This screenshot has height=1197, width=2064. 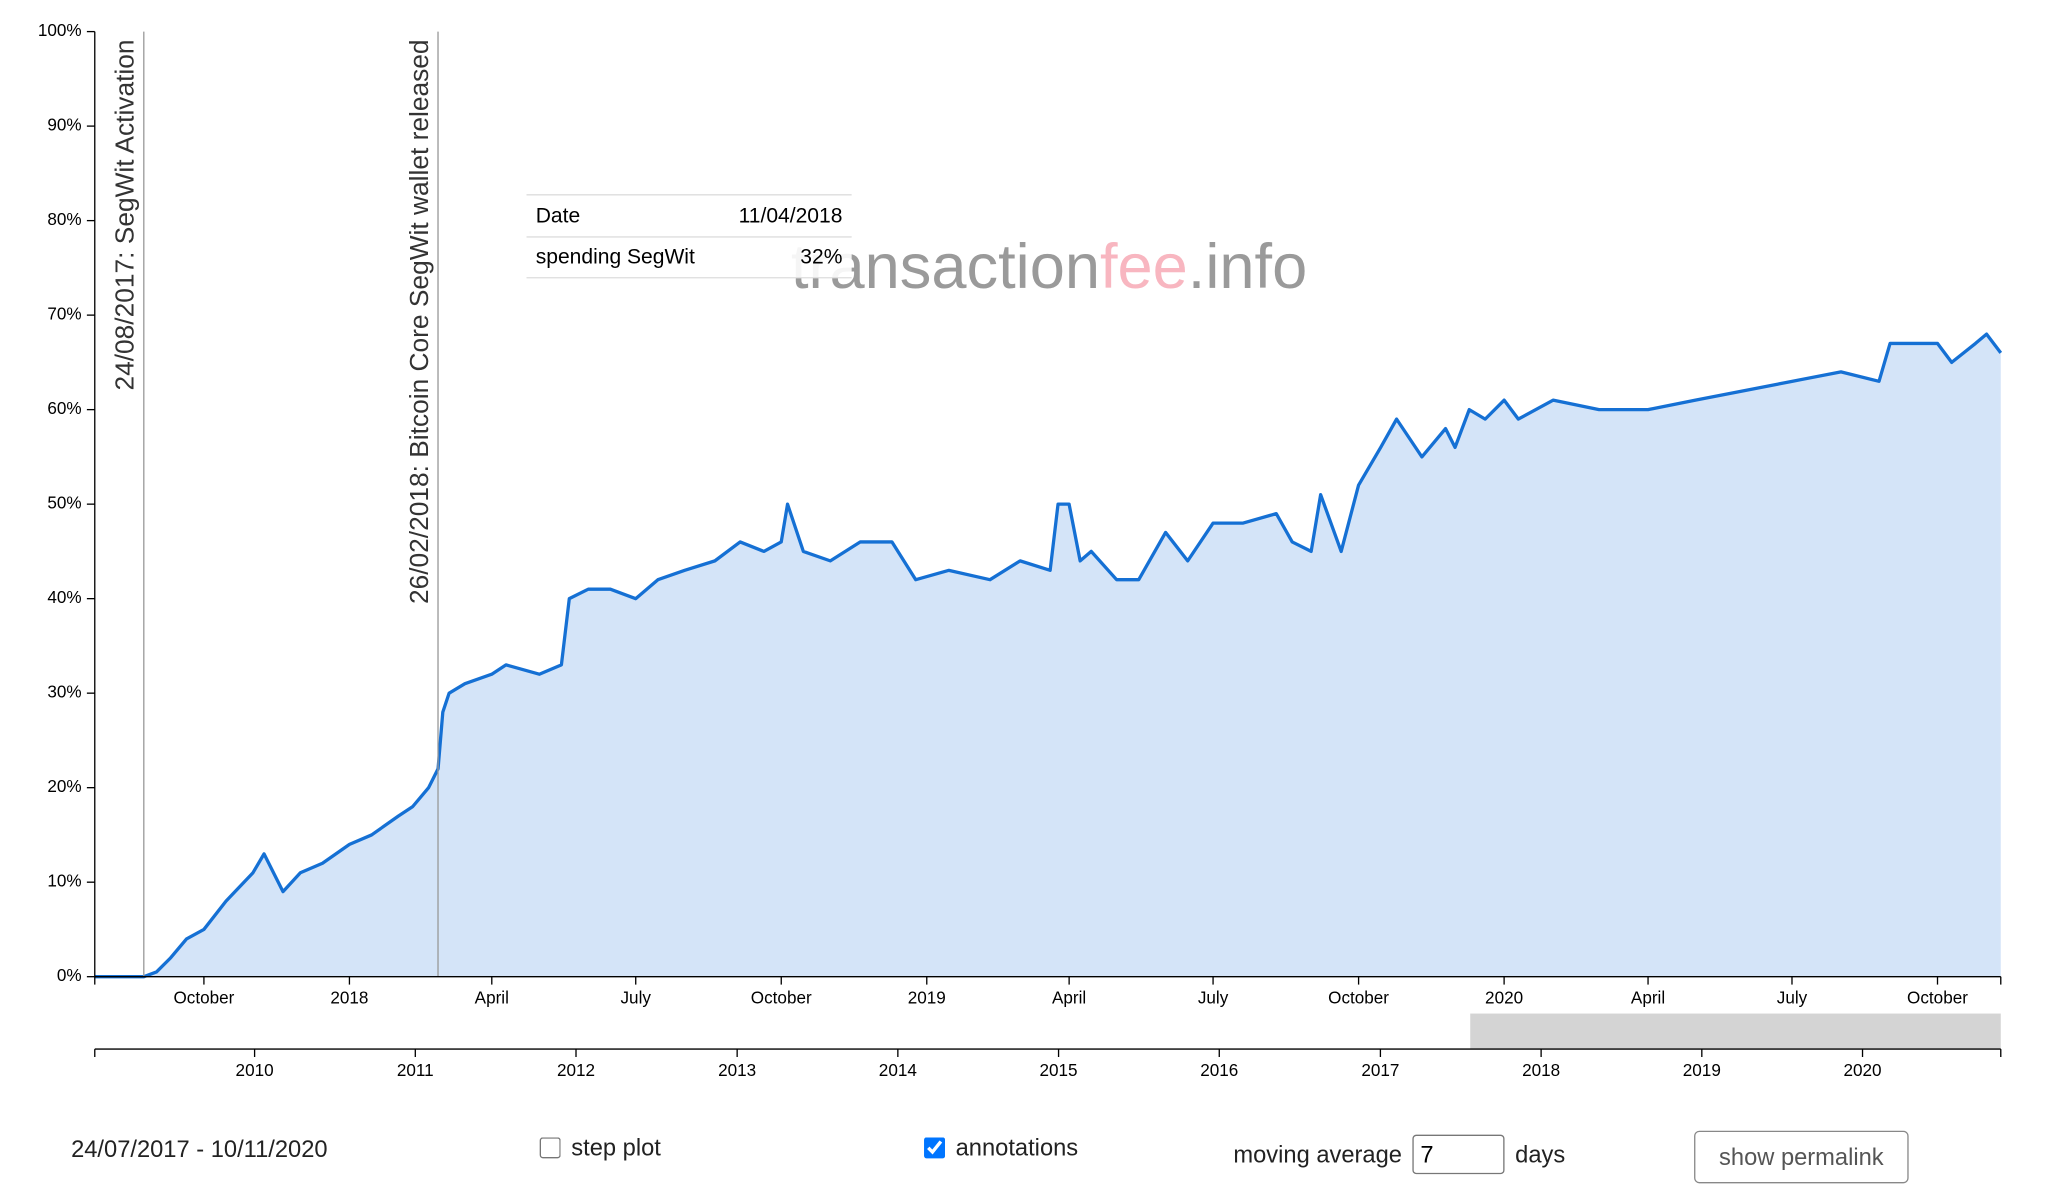 I want to click on step-plot-toggle: step plot, so click(x=600, y=1148).